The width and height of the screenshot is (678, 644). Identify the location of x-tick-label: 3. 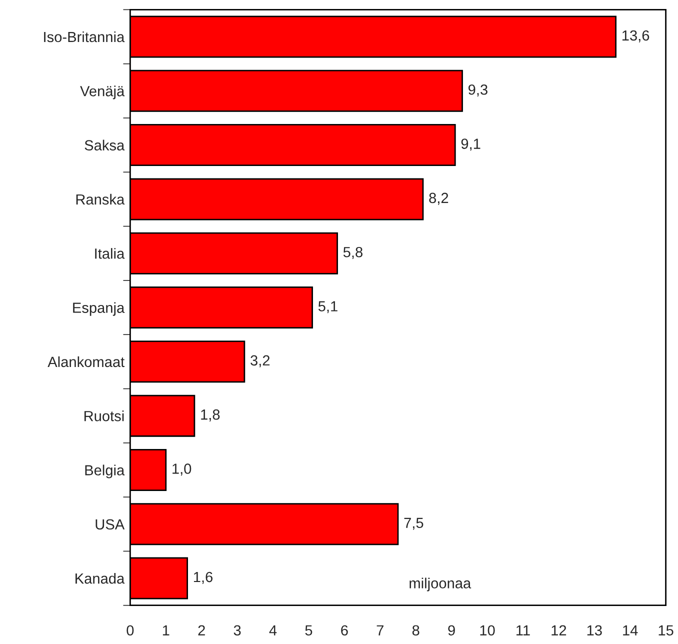
(237, 630).